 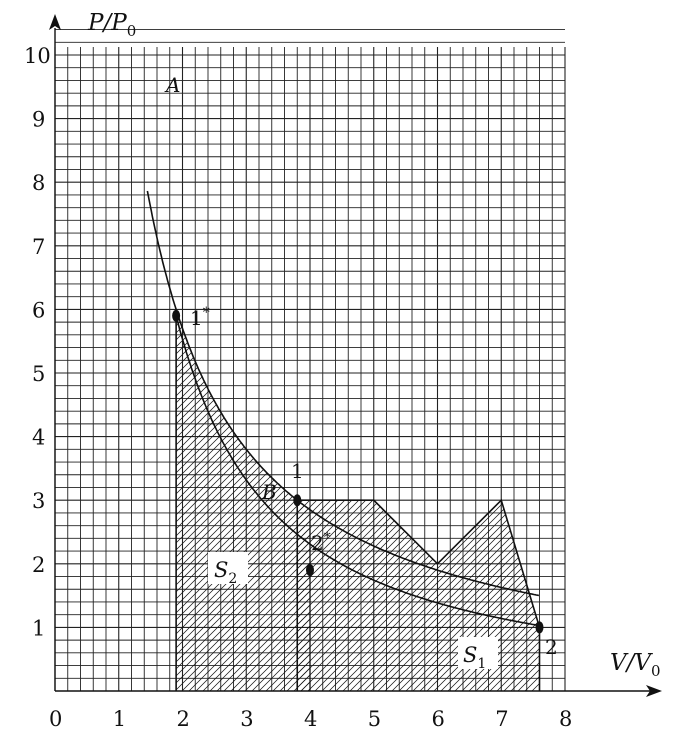 I want to click on s1-label-bg, so click(x=478, y=653).